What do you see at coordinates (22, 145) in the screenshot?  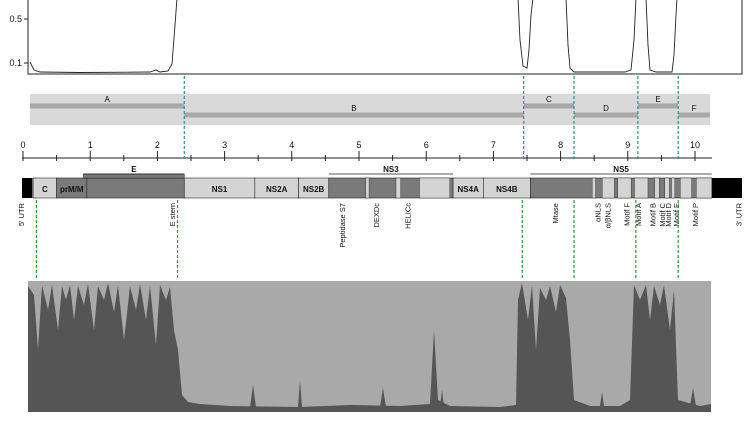 I see `scale-tick-label-0: 0` at bounding box center [22, 145].